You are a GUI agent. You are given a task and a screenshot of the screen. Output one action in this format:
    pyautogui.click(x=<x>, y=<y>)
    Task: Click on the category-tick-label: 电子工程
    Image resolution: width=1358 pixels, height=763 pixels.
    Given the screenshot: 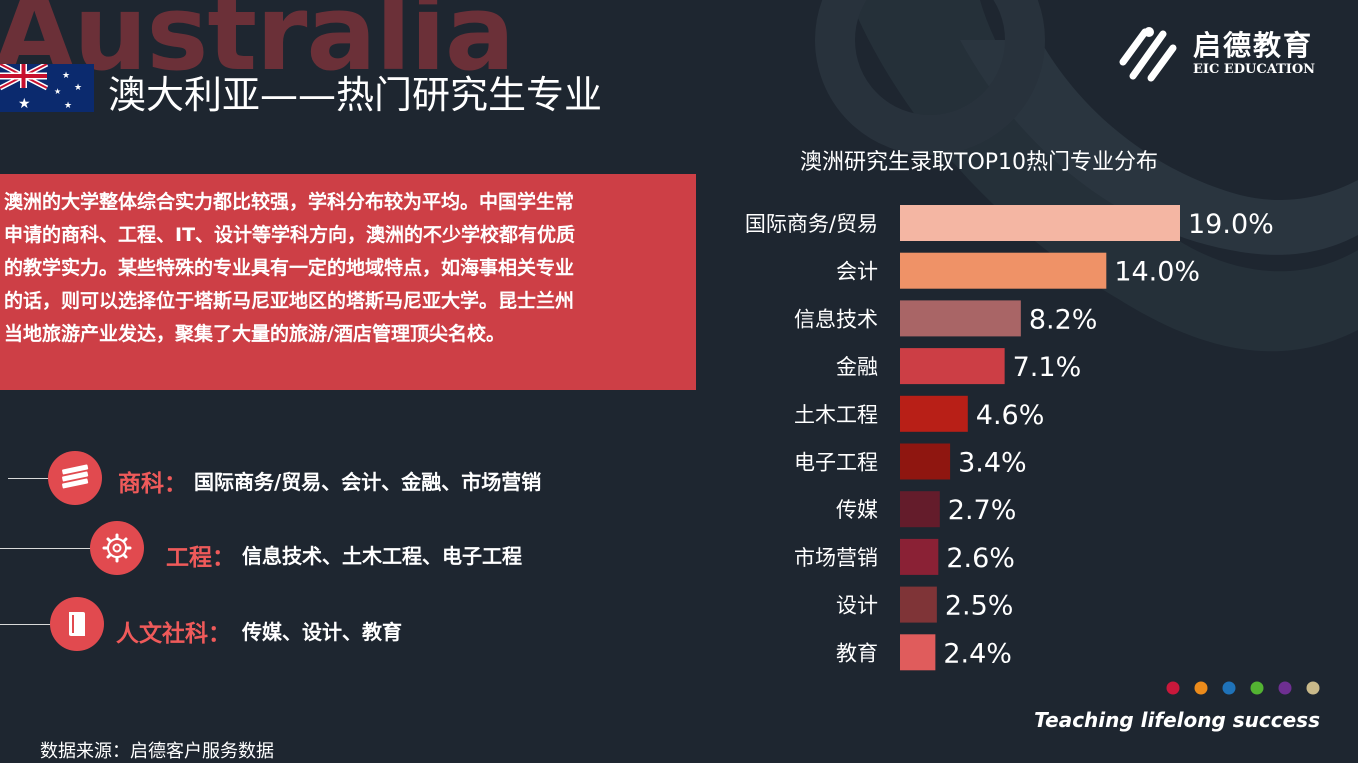 What is the action you would take?
    pyautogui.click(x=836, y=463)
    